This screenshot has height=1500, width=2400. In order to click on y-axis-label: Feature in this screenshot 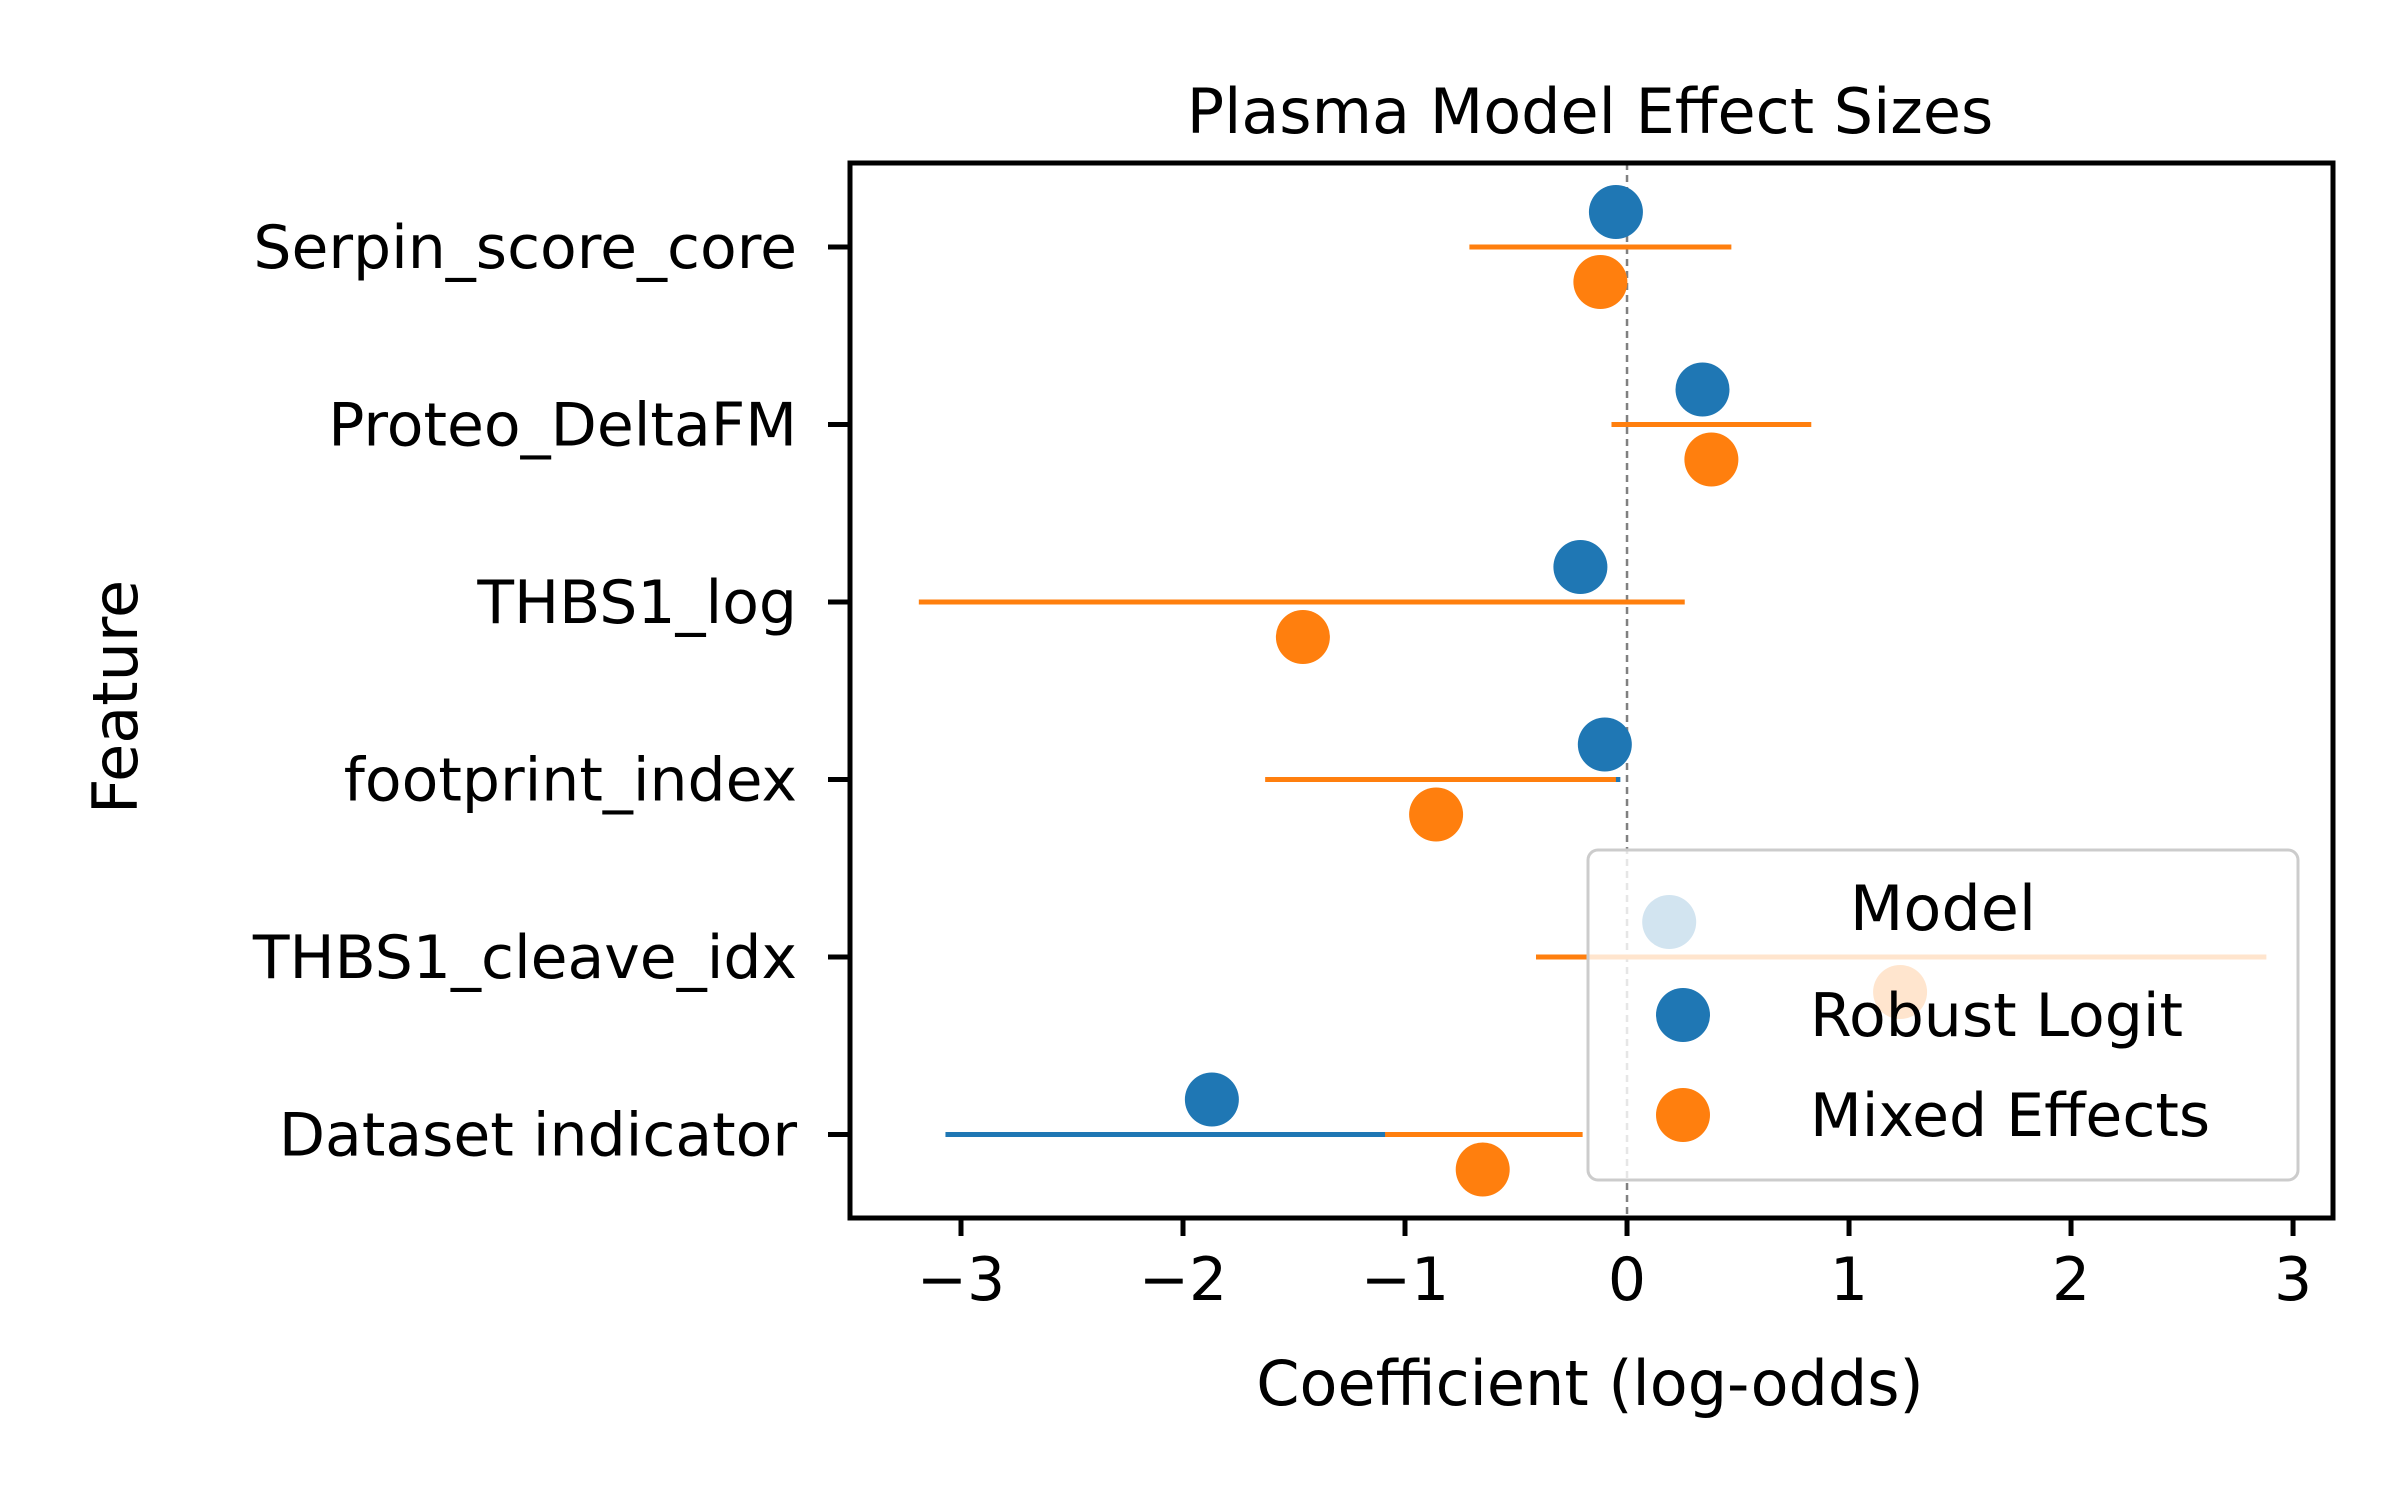, I will do `click(115, 697)`.